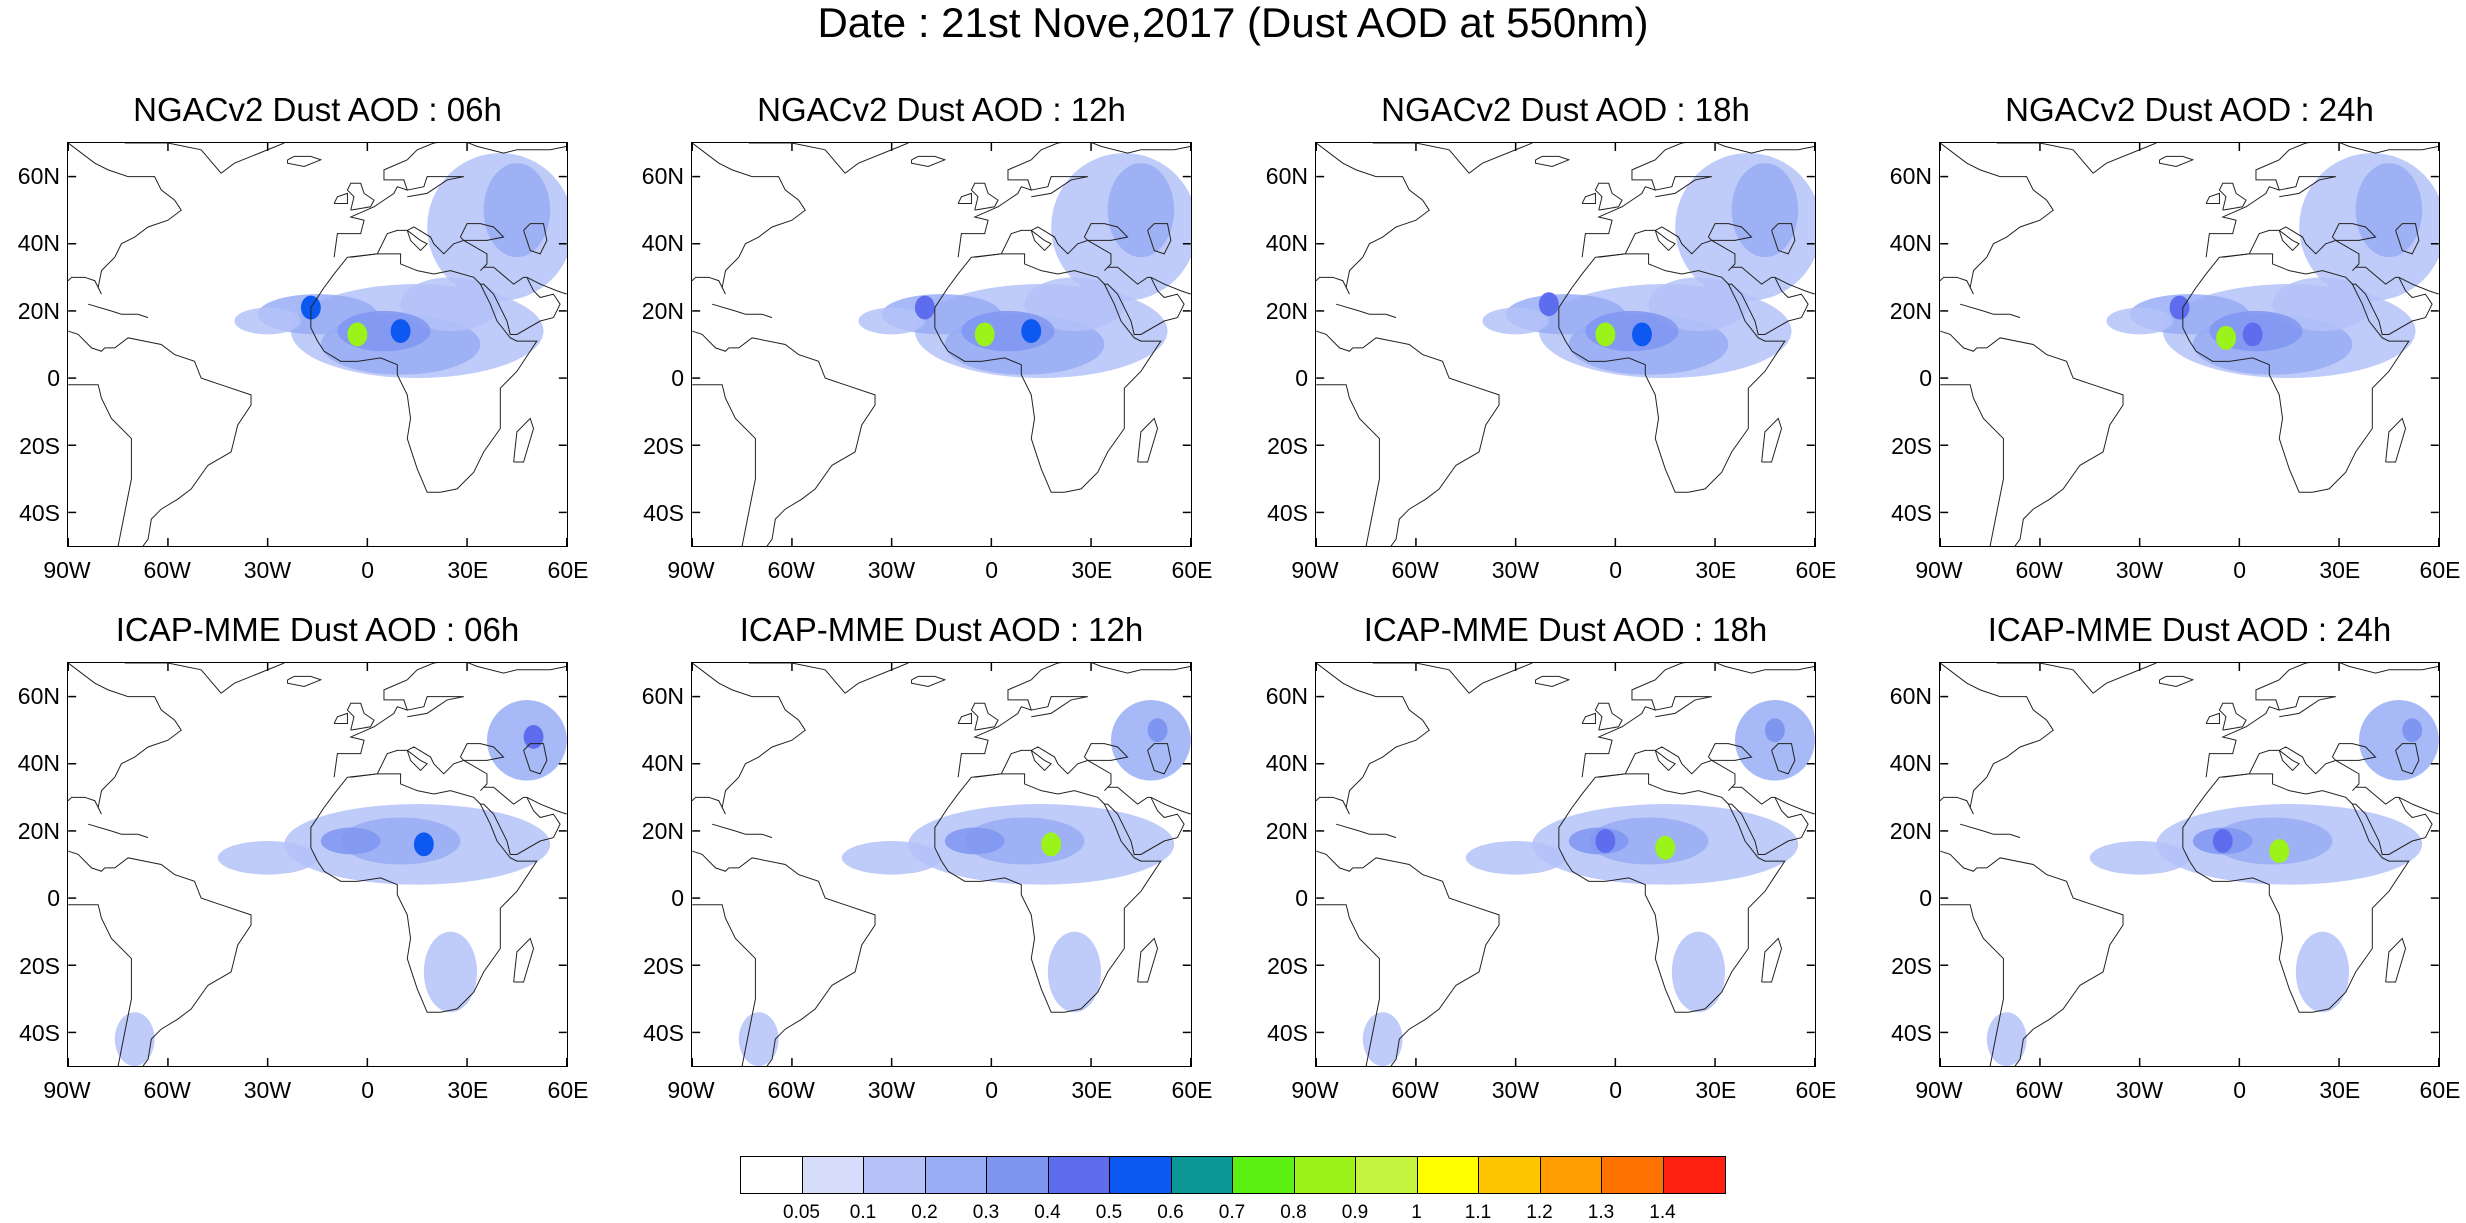  Describe the element at coordinates (941, 109) in the screenshot. I see `panel-title: NGACv2 Dust AOD : 12h` at that location.